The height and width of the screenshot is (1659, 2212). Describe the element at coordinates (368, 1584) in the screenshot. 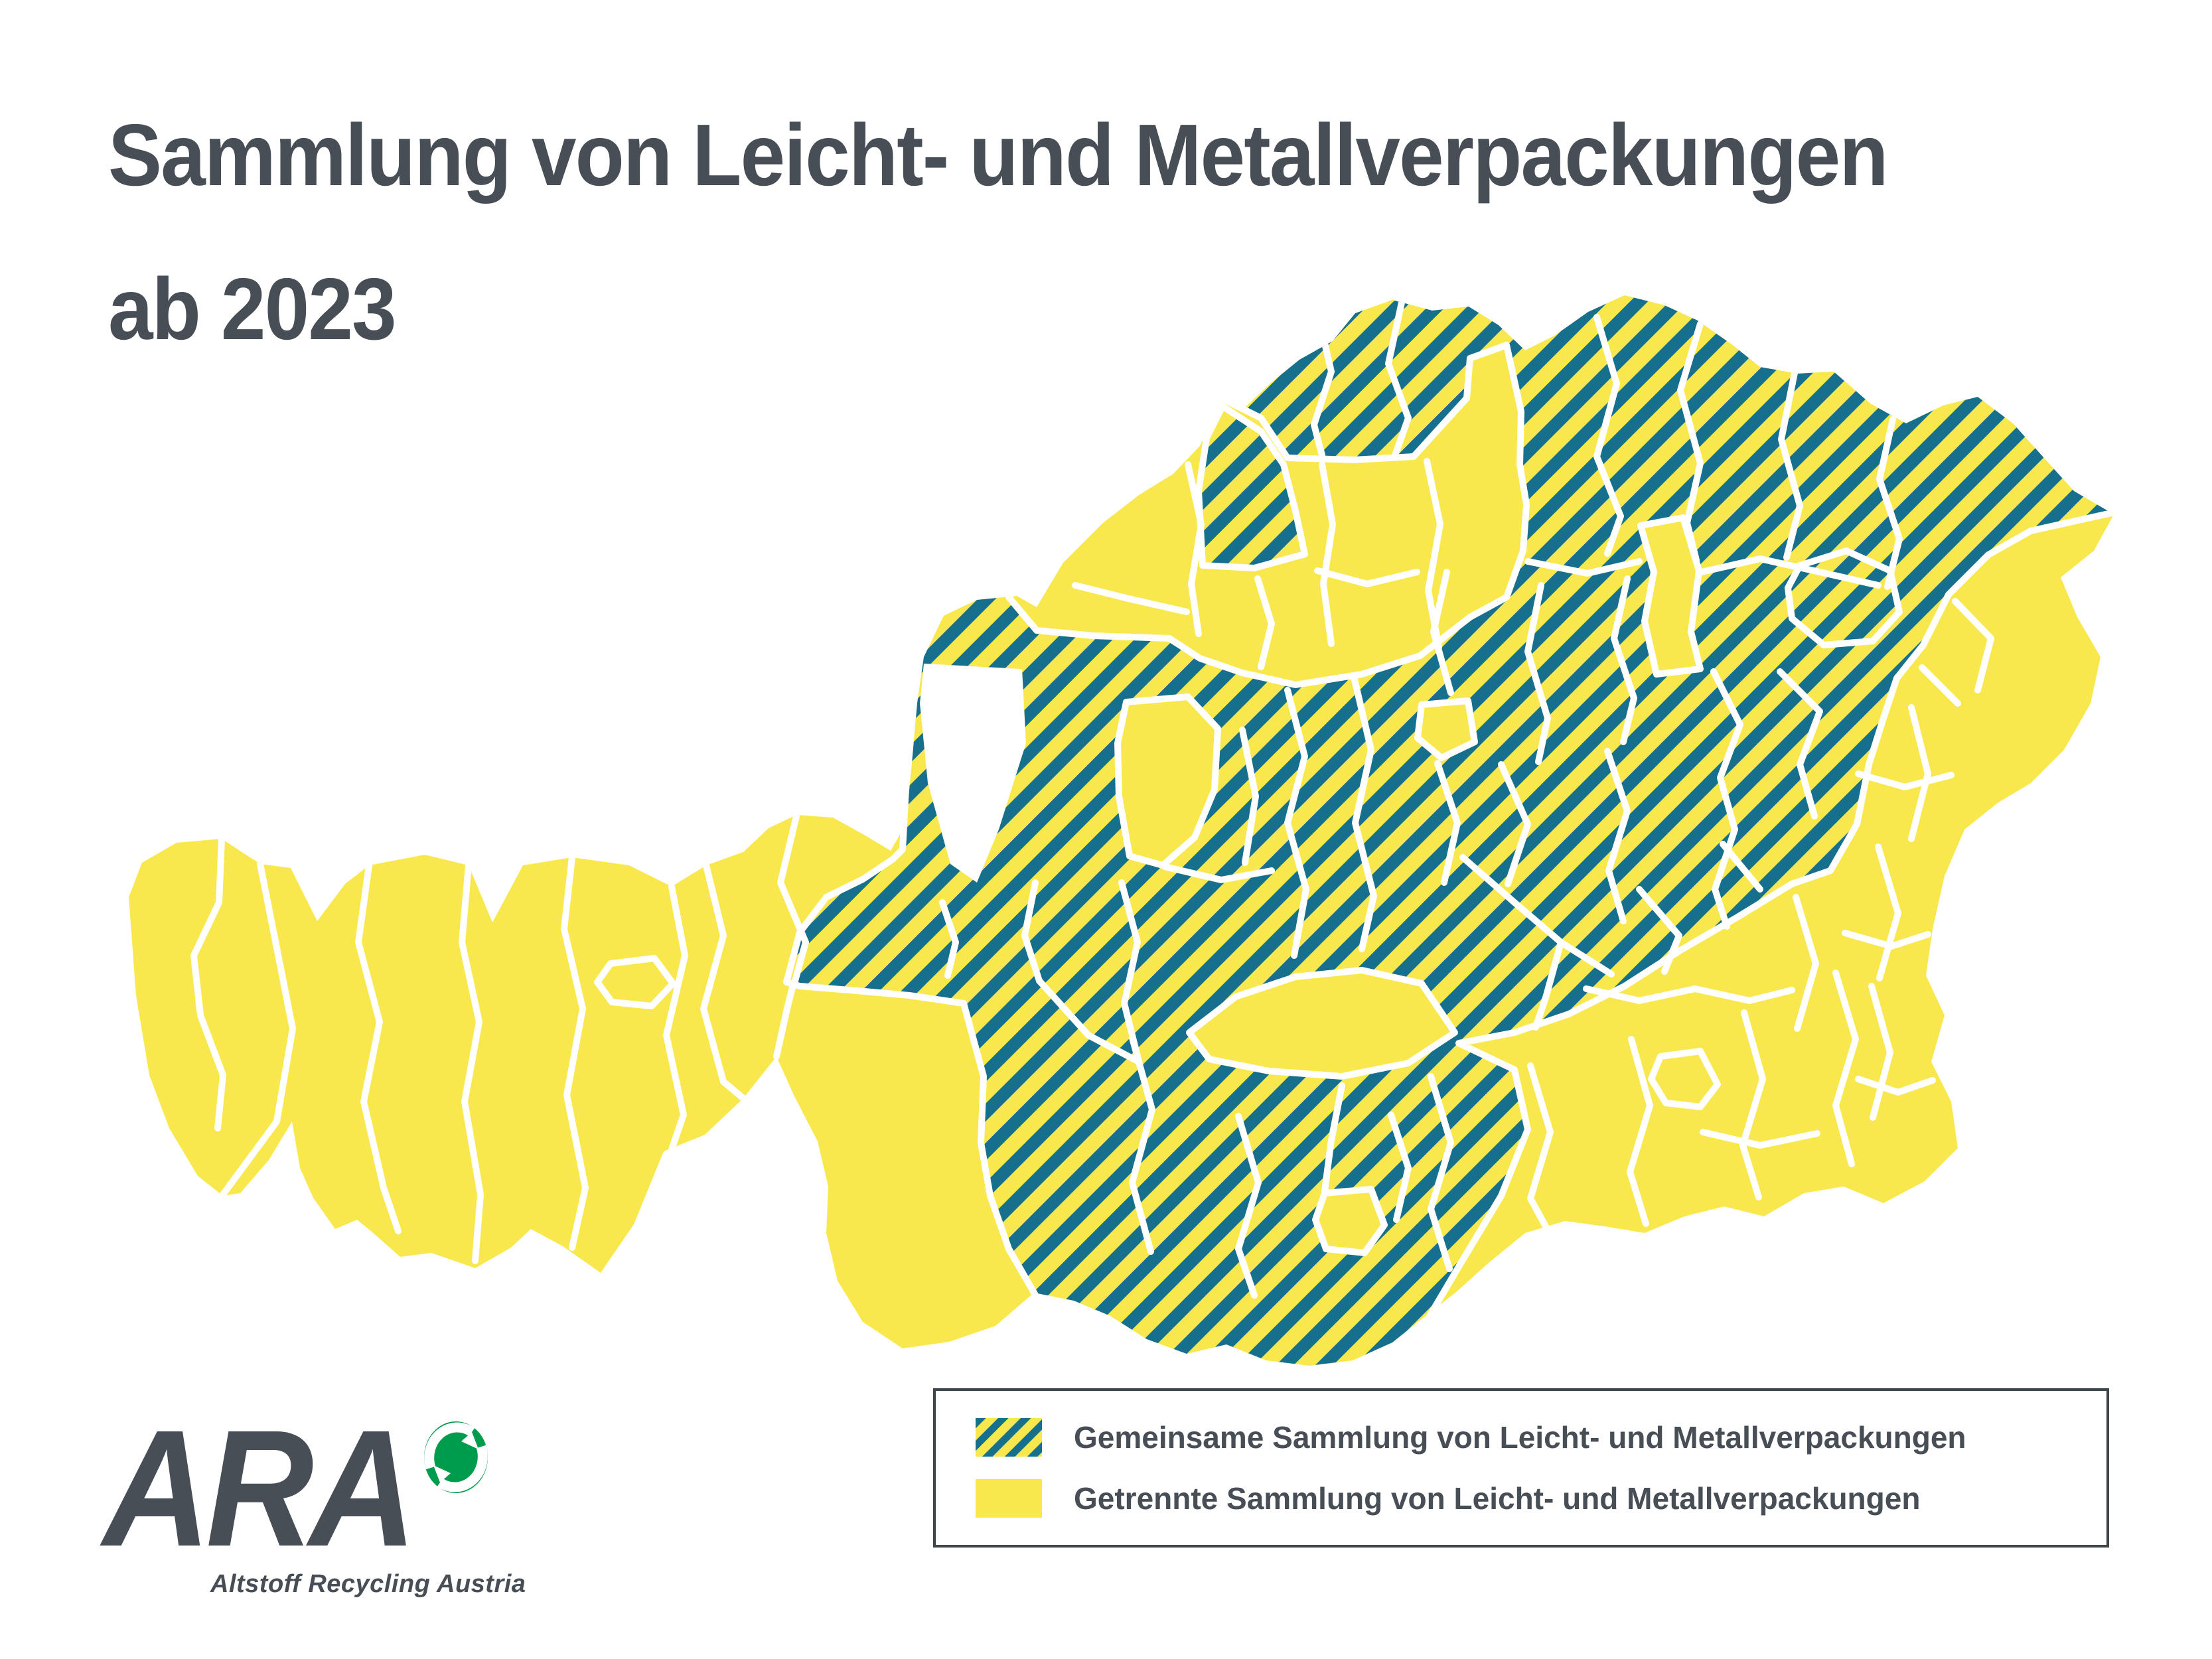

I see `ara-logo-tagline: Altstoff Recycling Austria` at that location.